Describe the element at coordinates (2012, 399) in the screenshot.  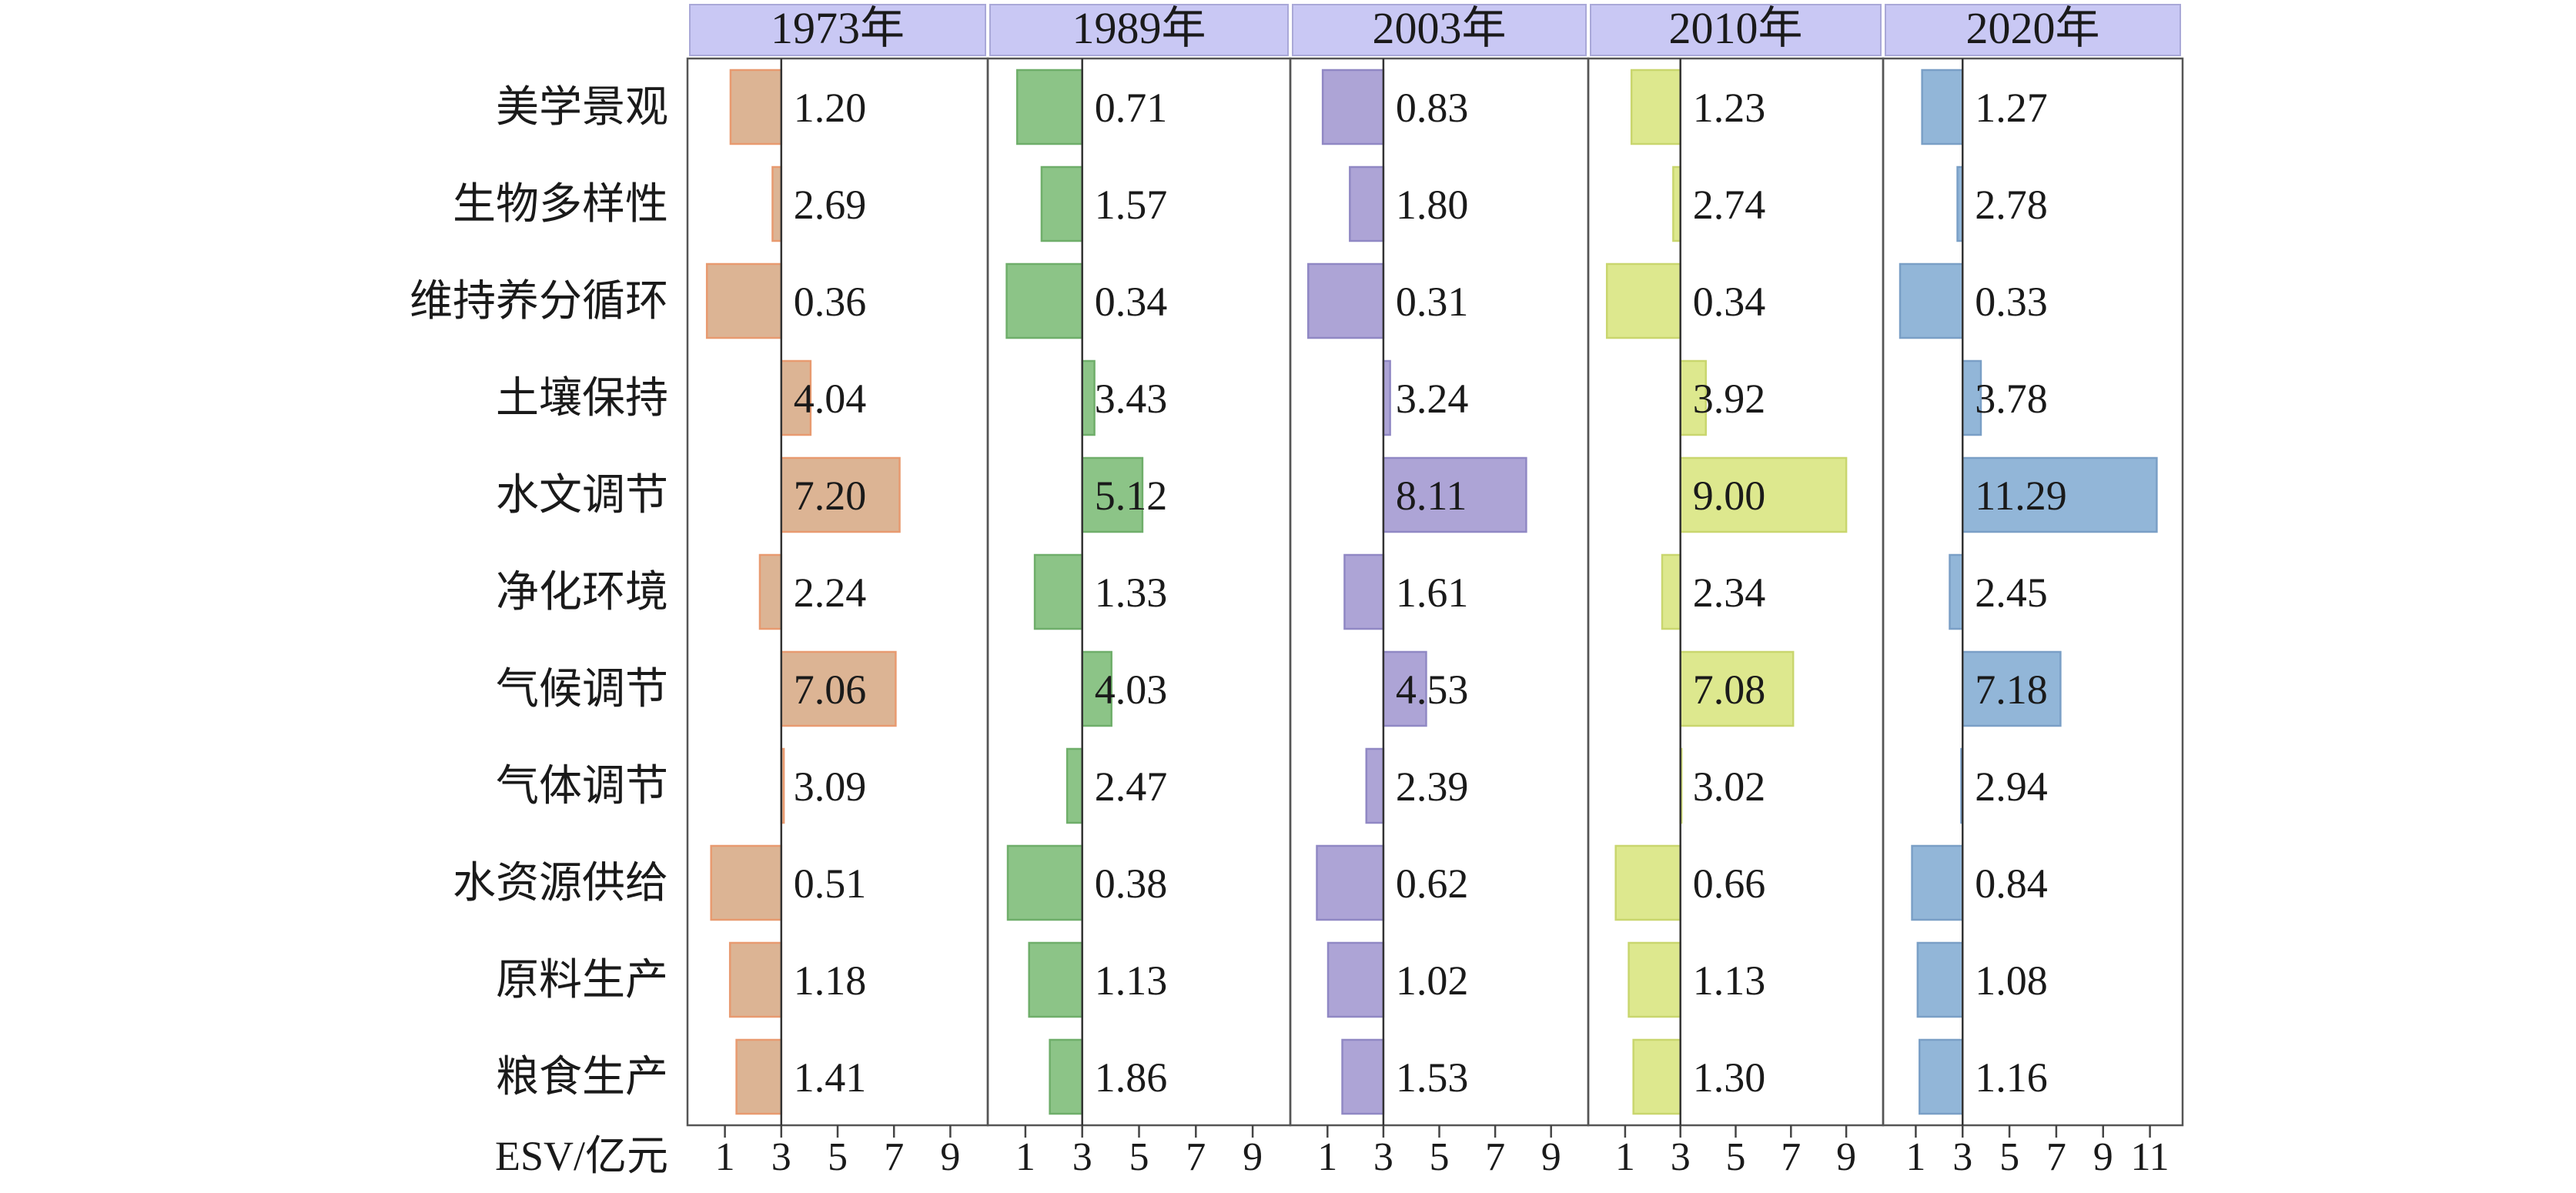
I see `data-label: 3.78` at that location.